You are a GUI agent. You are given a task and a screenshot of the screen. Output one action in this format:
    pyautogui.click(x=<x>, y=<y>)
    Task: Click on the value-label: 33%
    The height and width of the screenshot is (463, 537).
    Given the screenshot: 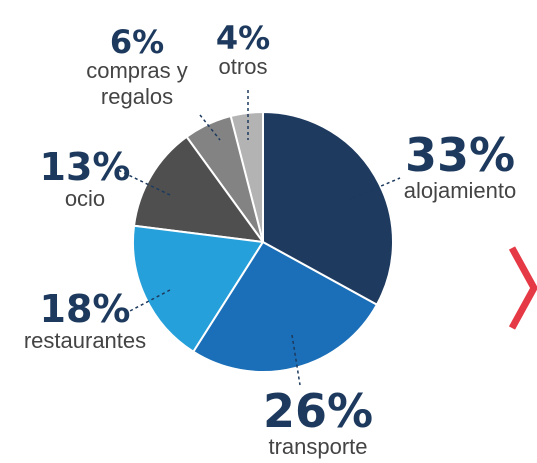 What is the action you would take?
    pyautogui.click(x=460, y=155)
    